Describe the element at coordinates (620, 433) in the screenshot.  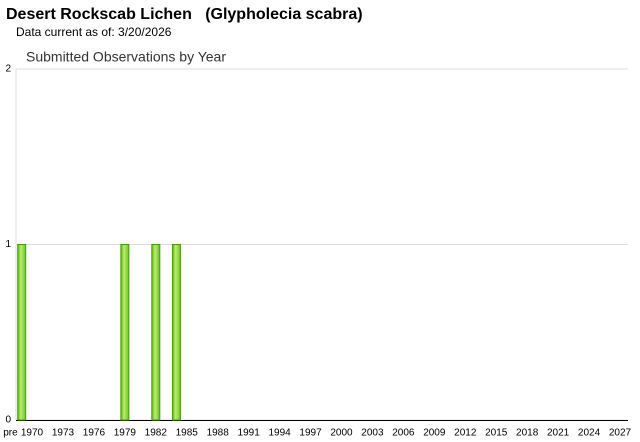
I see `x-tick-label: 2027` at that location.